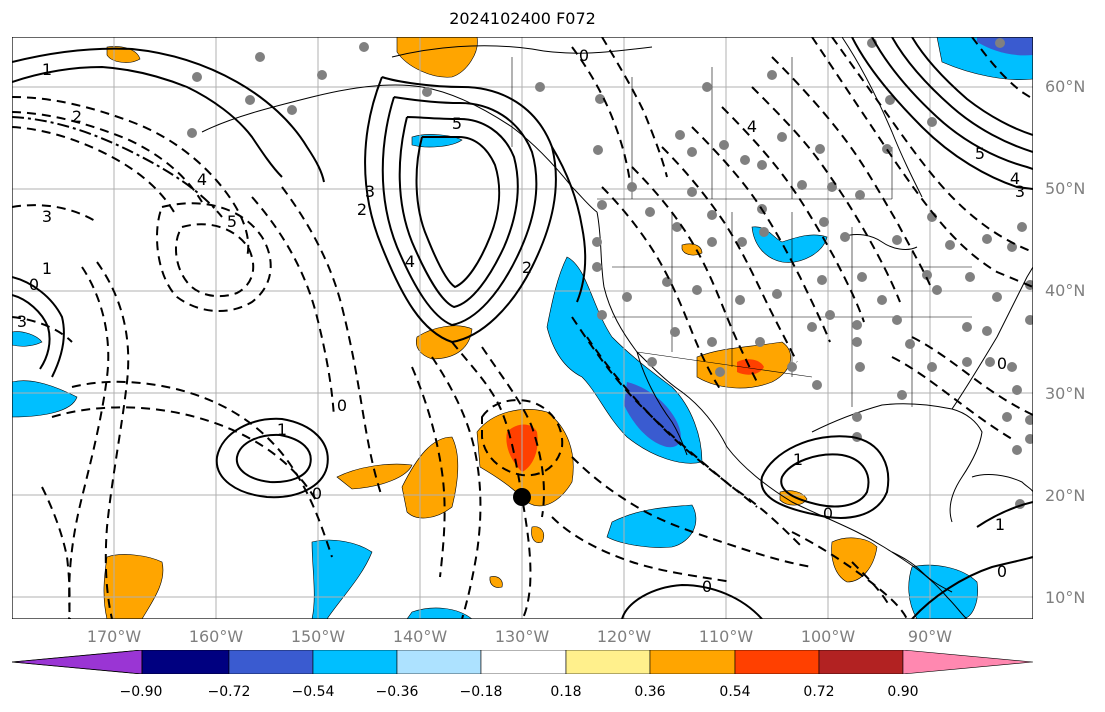 The width and height of the screenshot is (1105, 712). Describe the element at coordinates (537, 534) in the screenshot. I see `shade-positive-small4` at that location.